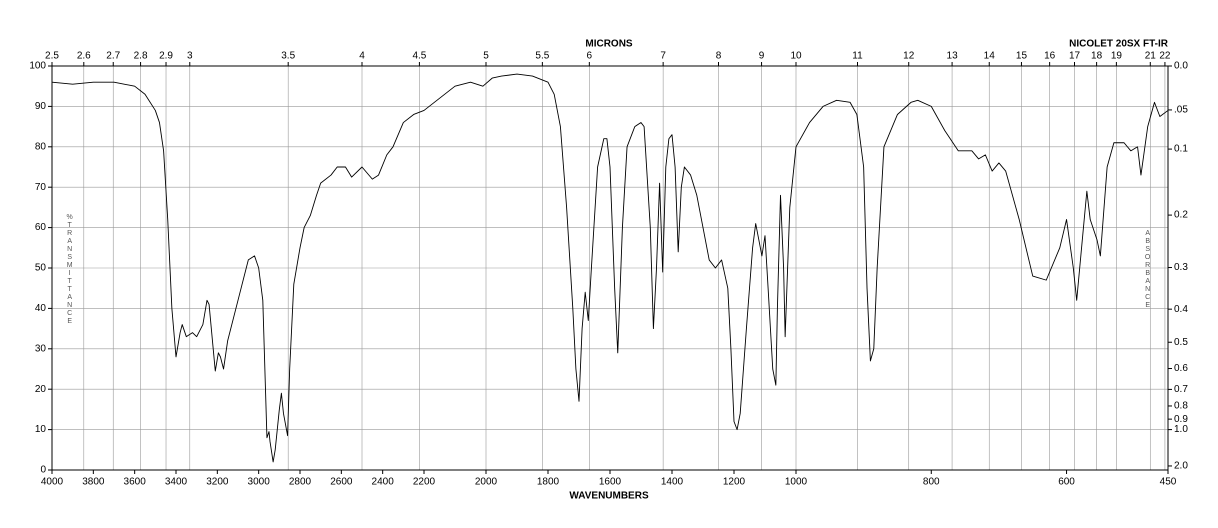 The height and width of the screenshot is (528, 1218). I want to click on top-tick-label: 21, so click(1151, 56).